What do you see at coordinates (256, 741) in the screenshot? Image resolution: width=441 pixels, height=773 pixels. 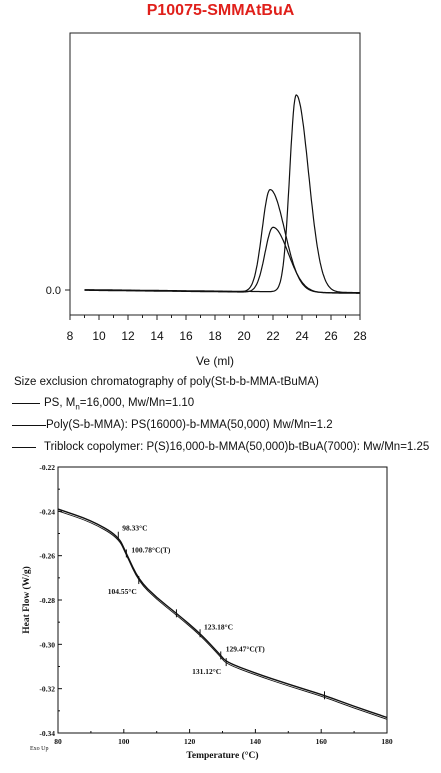 I see `dsc-x-tick-label-140: 140` at bounding box center [256, 741].